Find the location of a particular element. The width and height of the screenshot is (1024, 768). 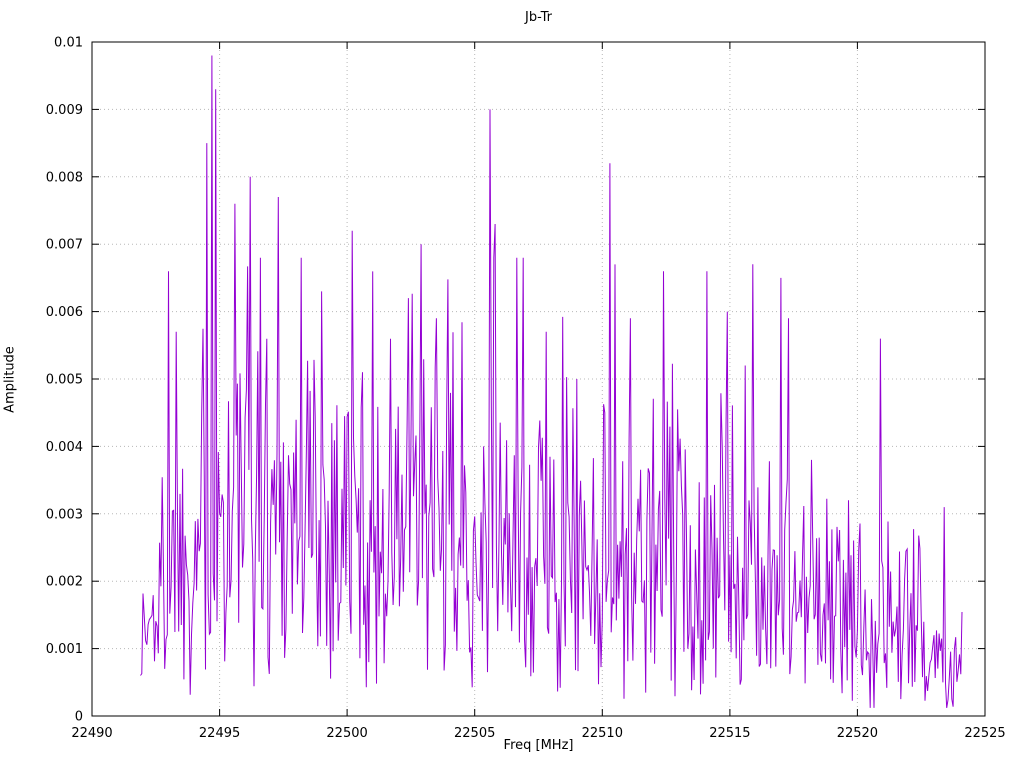

y-tick-label: 0.01 is located at coordinates (68, 43).